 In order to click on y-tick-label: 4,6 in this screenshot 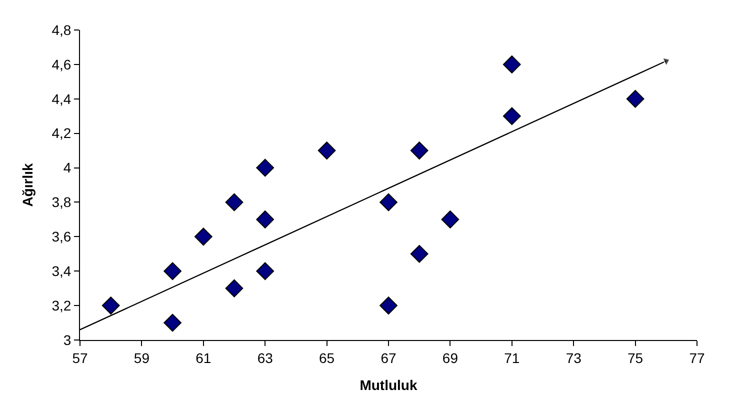, I will do `click(62, 64)`.